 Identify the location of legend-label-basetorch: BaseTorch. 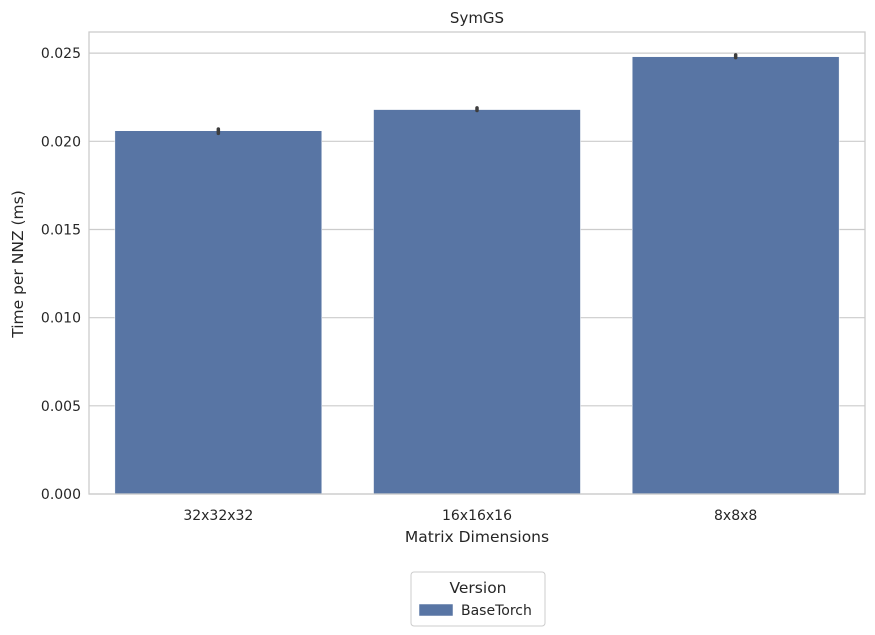
(496, 611).